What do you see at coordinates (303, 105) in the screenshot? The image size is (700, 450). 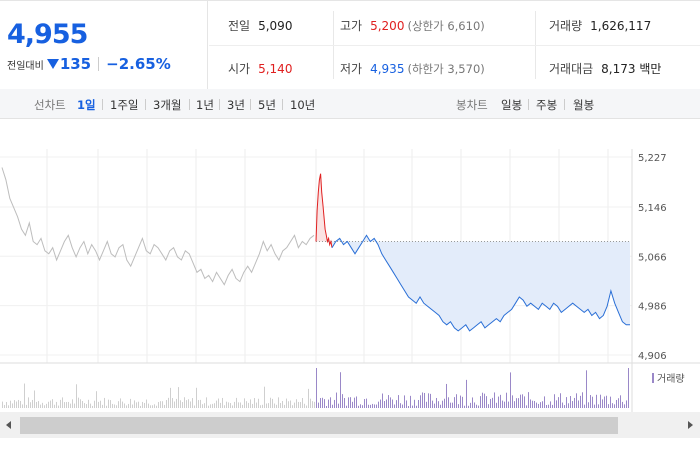 I see `tab-10year: 10년` at bounding box center [303, 105].